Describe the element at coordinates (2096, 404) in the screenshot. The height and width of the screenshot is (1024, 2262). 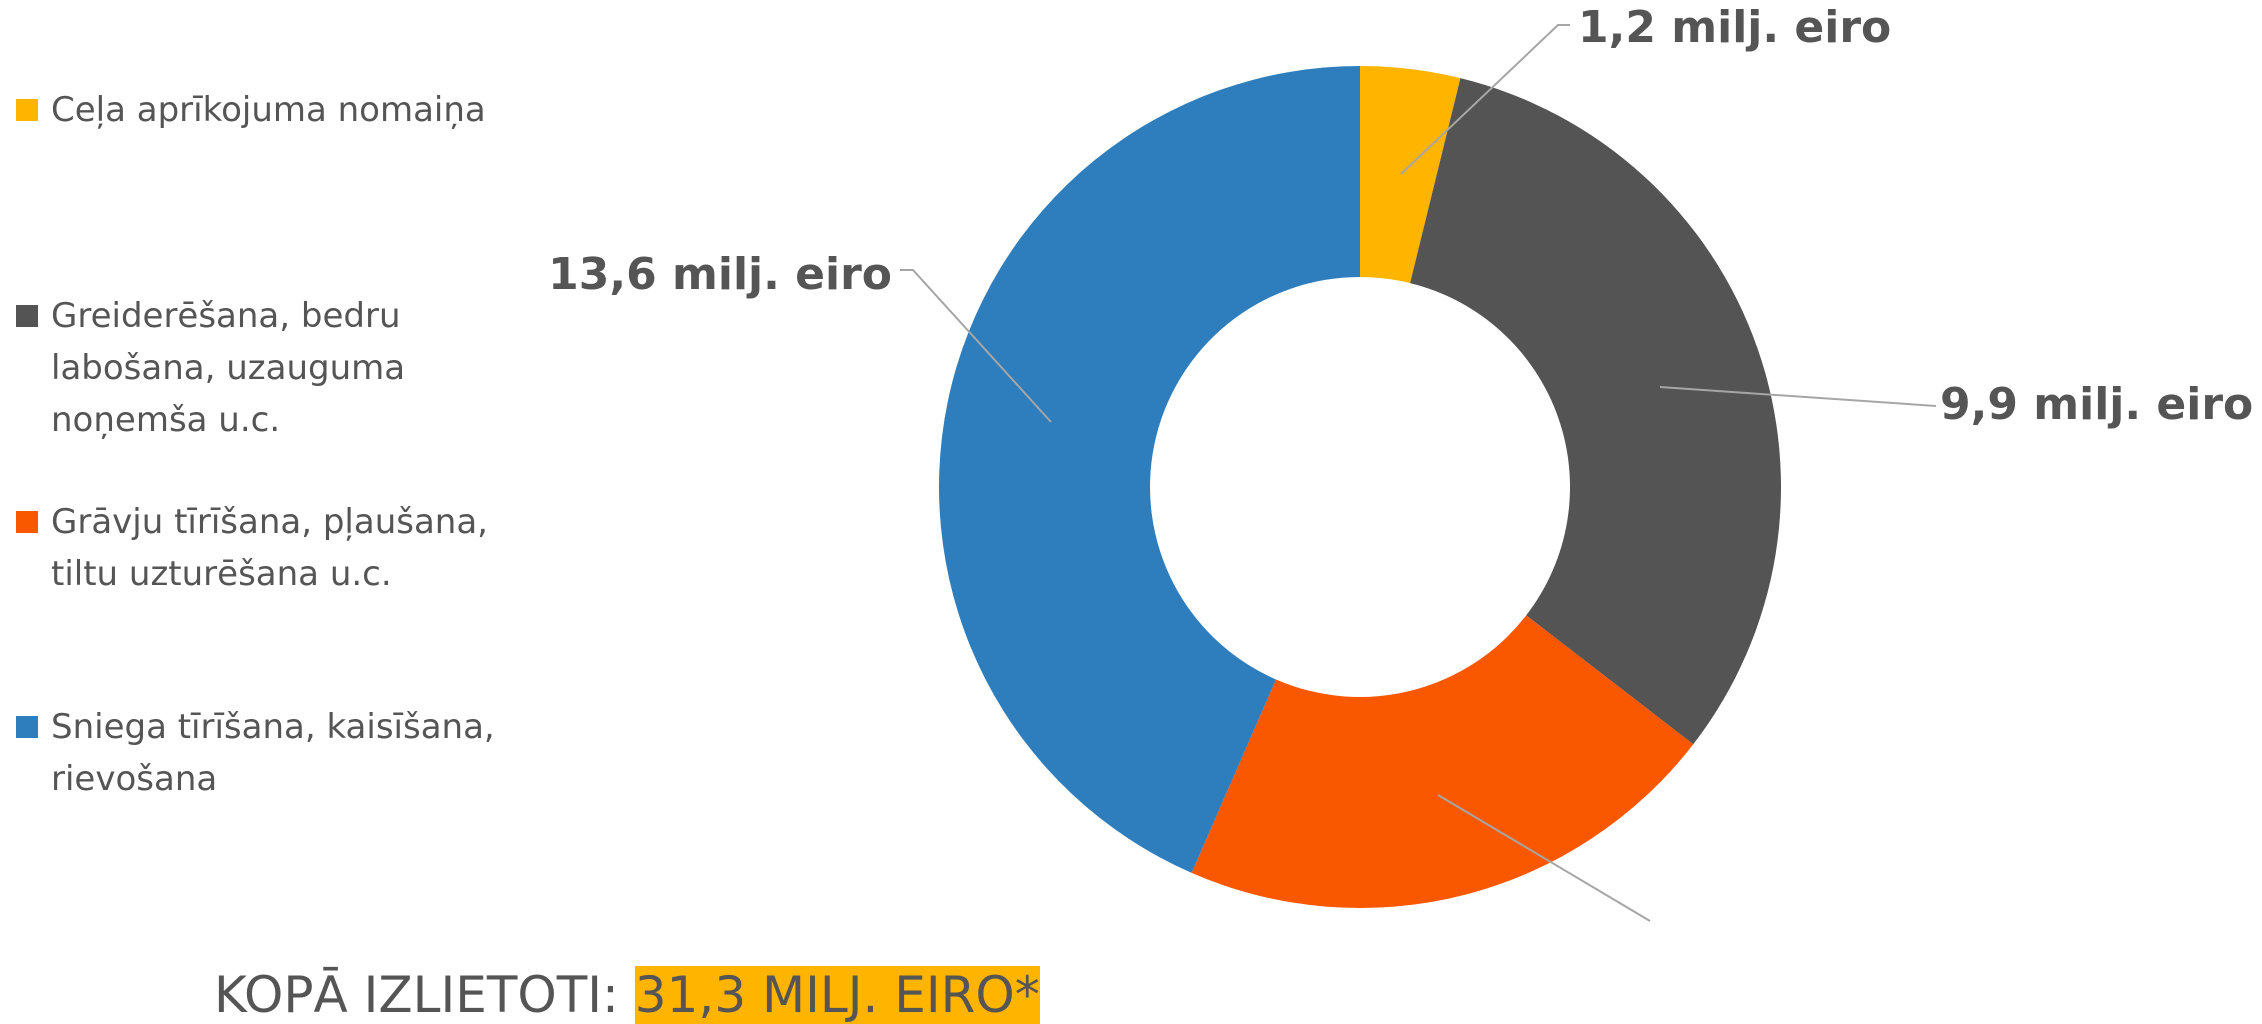
I see `value-label: 9,9 milj. eiro` at that location.